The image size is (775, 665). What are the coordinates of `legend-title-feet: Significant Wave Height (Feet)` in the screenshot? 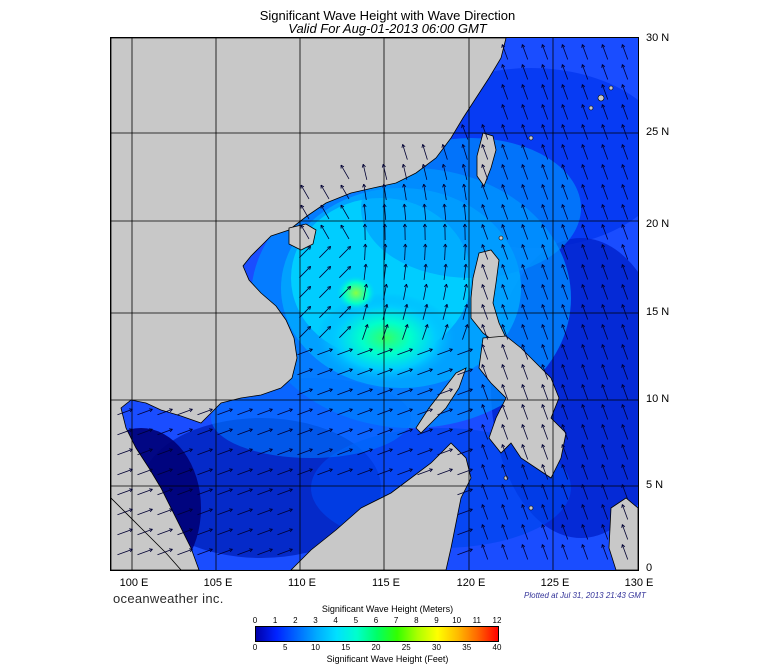 It's located at (387, 659).